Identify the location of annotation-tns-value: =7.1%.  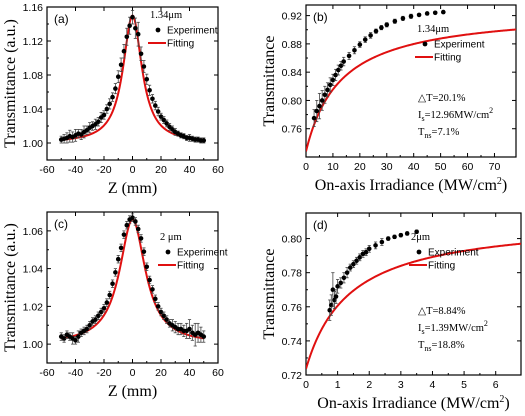
(446, 132).